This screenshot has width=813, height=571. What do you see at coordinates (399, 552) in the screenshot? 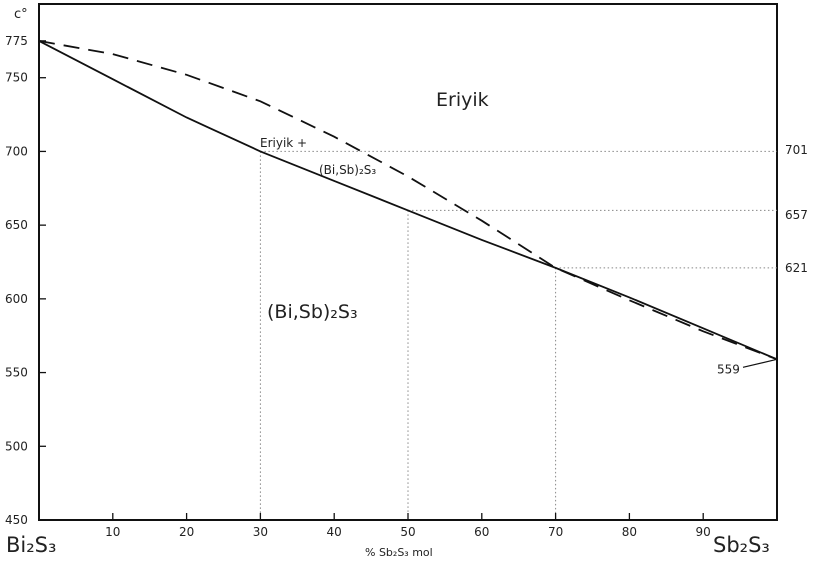
I see `x-axis-label: % Sb₂S₃ mol` at bounding box center [399, 552].